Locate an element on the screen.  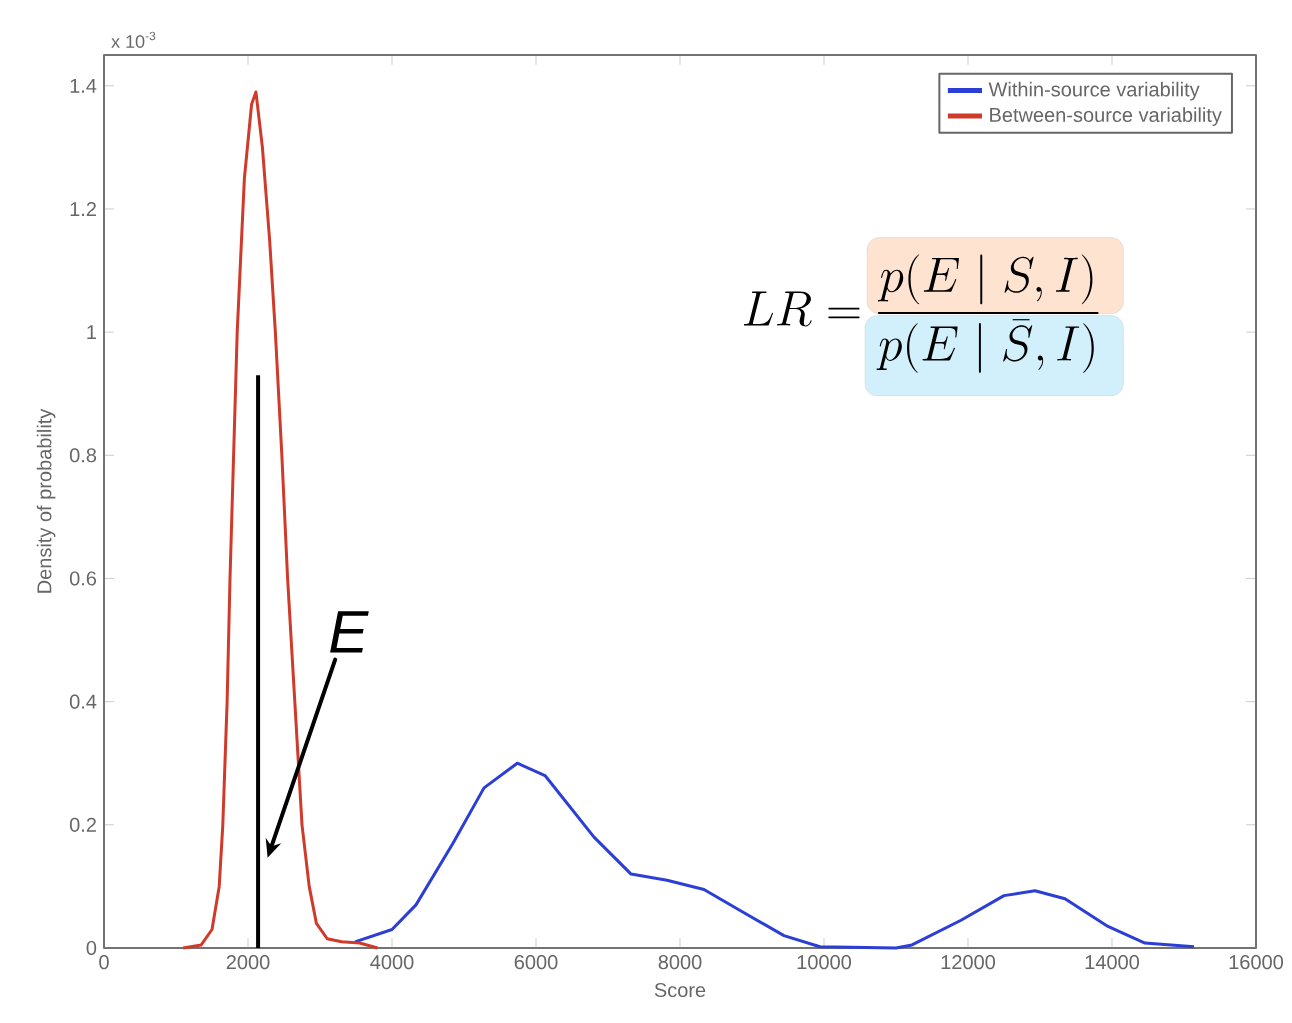
x-tick-label: 8000 is located at coordinates (680, 962).